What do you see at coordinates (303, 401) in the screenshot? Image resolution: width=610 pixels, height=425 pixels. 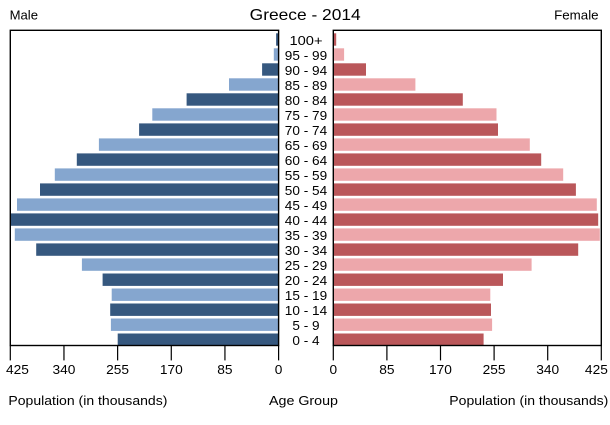 I see `svg-text: Age Group` at bounding box center [303, 401].